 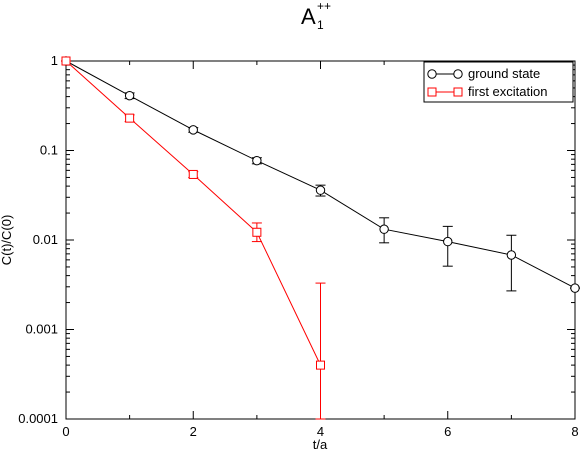 I want to click on chart-title: A 1 ++, so click(x=316, y=16).